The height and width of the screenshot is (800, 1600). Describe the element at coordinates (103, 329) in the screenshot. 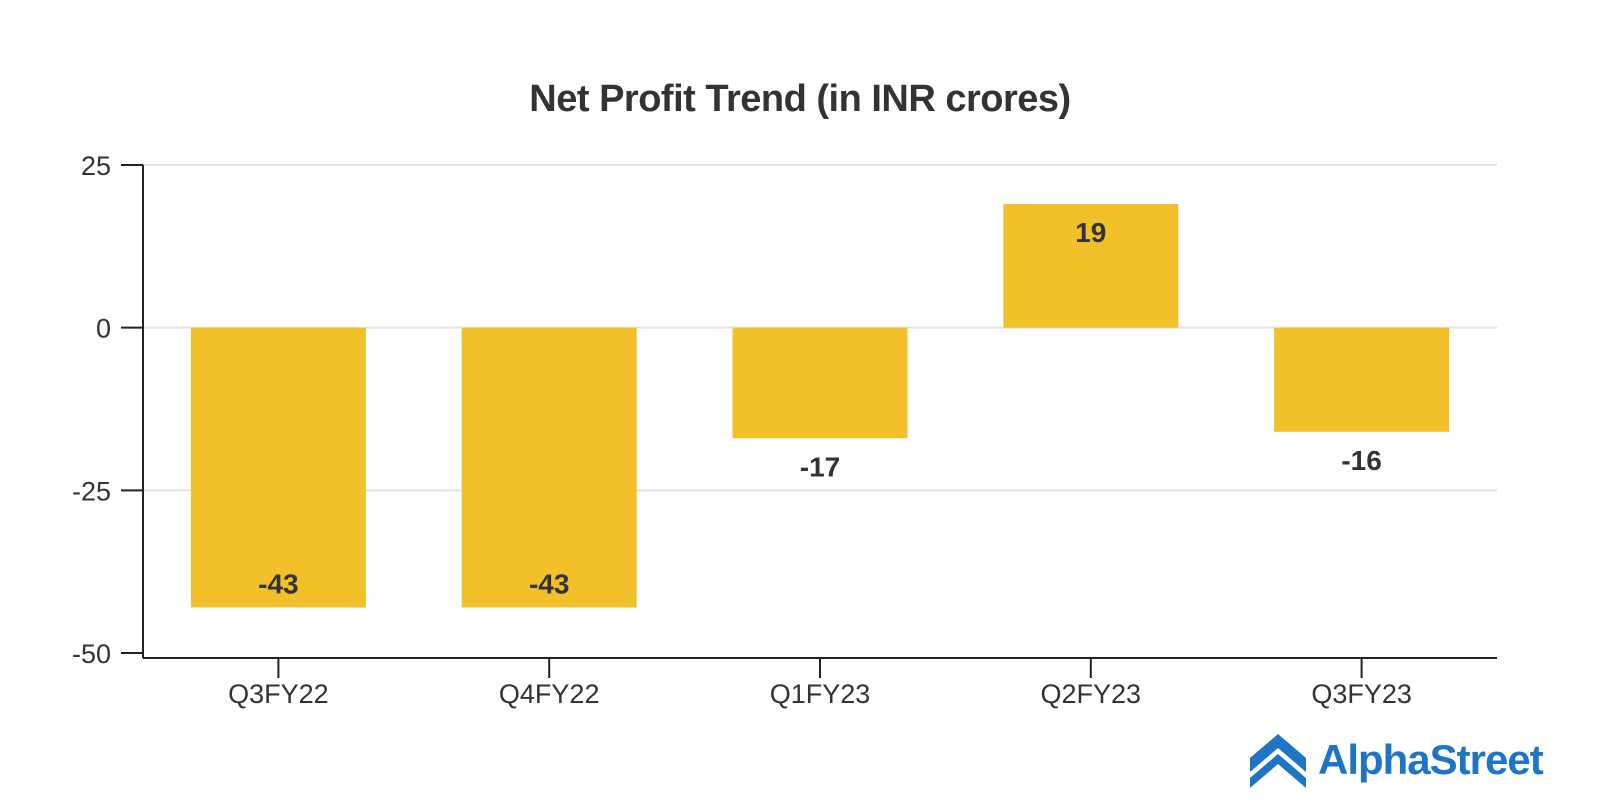

I see `y-tick-label: 0` at that location.